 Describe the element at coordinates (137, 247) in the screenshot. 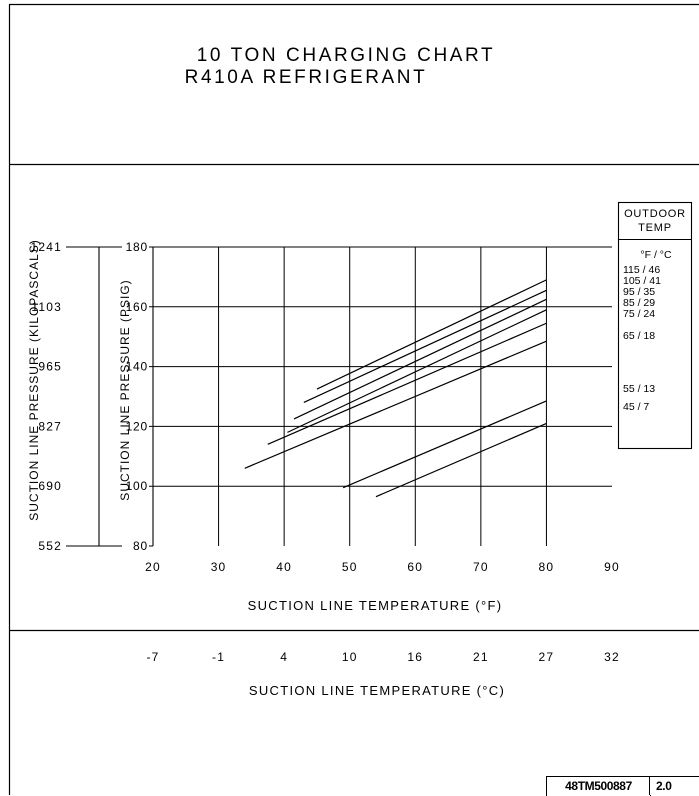

I see `y-tick-label-180: 180` at that location.